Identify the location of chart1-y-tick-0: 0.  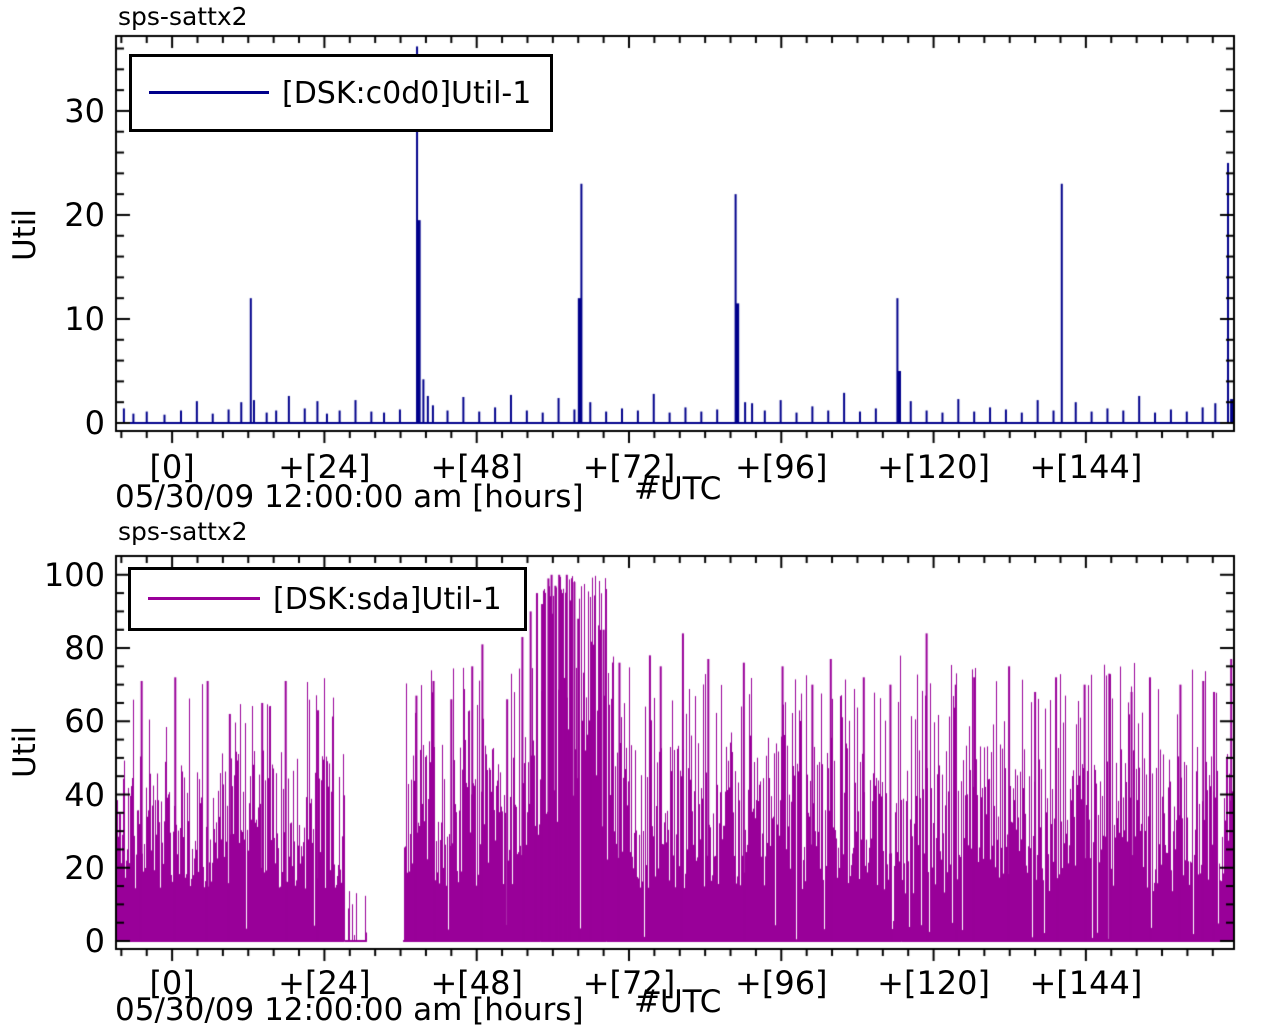
(94, 423).